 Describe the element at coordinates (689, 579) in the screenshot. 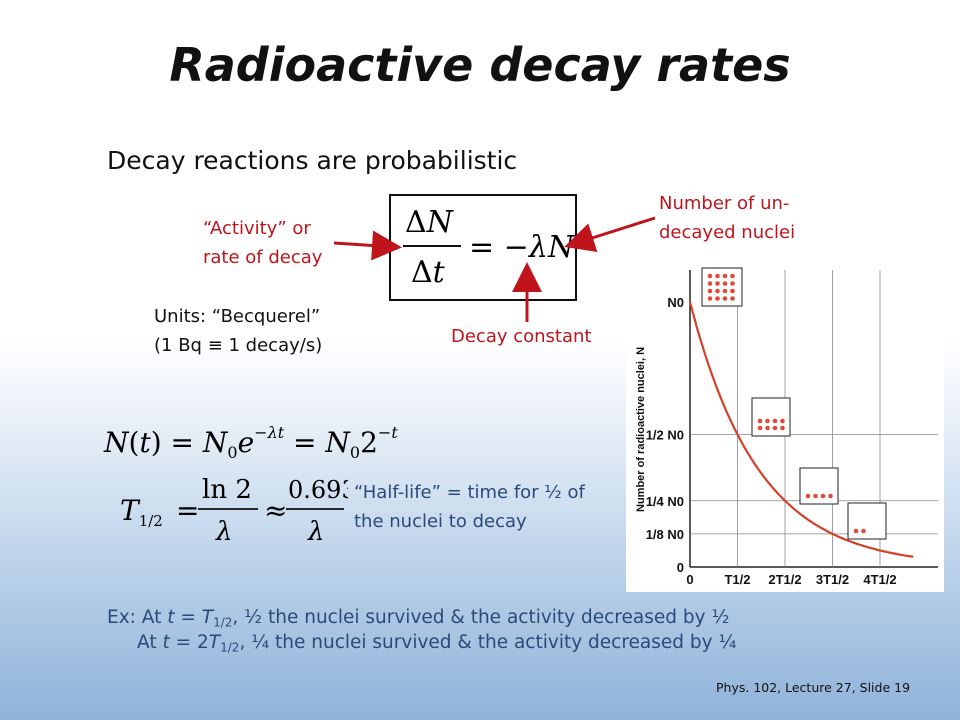

I see `x-tick-label-0: 0` at that location.